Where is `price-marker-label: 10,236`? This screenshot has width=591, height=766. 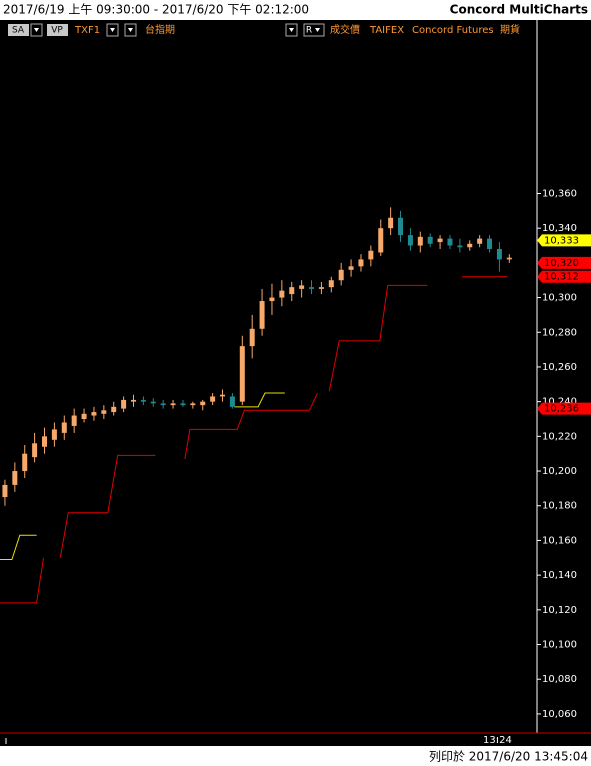
price-marker-label: 10,236 is located at coordinates (561, 409).